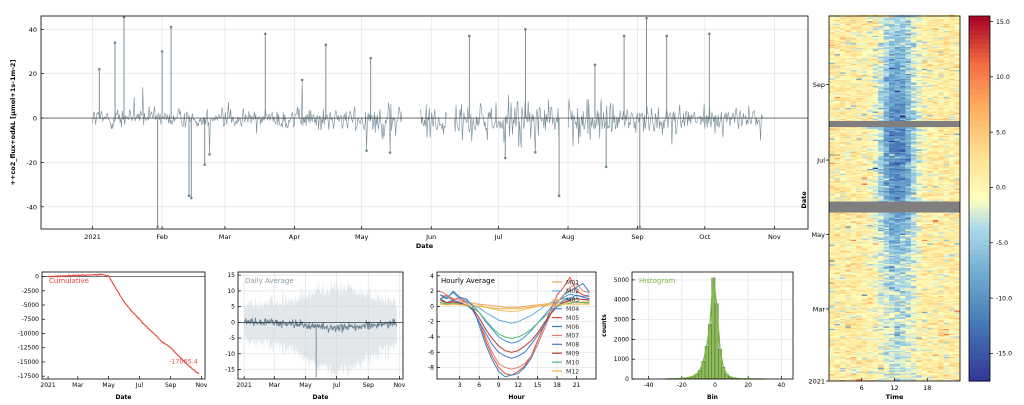 The image size is (1024, 405). What do you see at coordinates (572, 336) in the screenshot?
I see `legend-entry: M07` at bounding box center [572, 336].